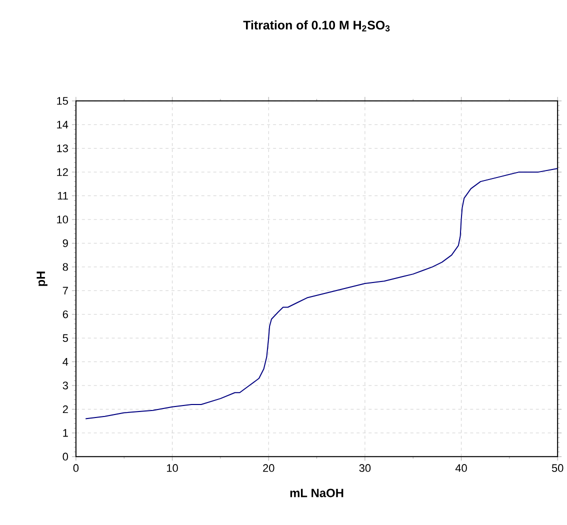 This screenshot has height=525, width=567. I want to click on chart-title: Titration of 0.10 M H$_{2}$SO$_{3}$, so click(316, 26).